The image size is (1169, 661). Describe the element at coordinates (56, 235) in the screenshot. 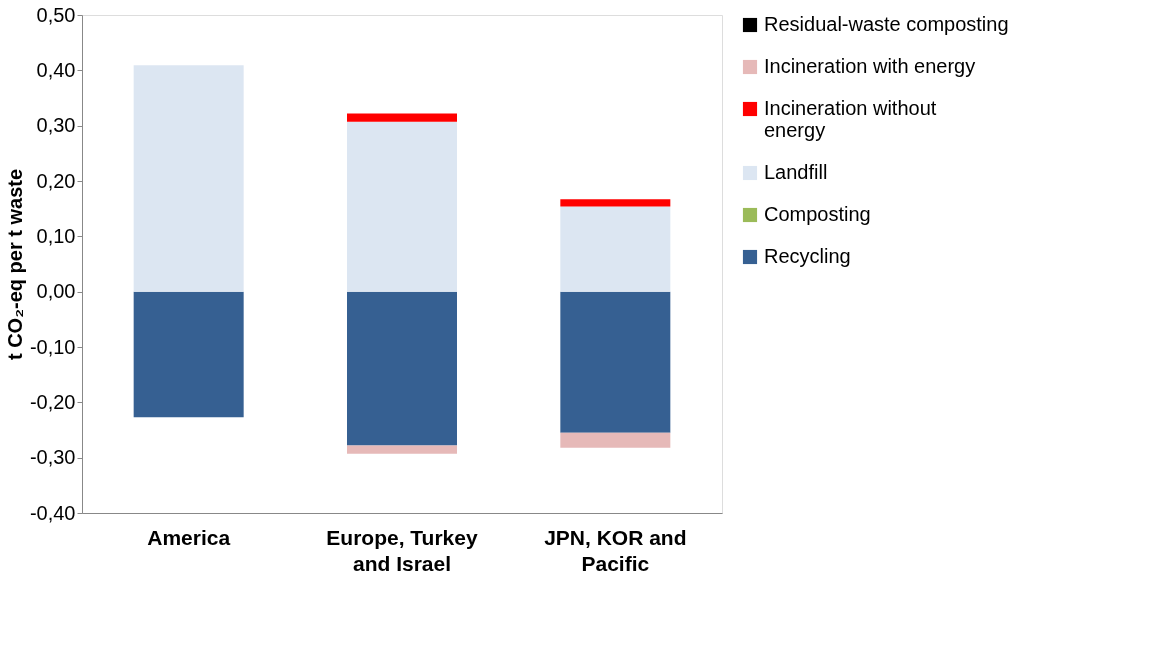

I see `y-tick-label: 0,10` at that location.